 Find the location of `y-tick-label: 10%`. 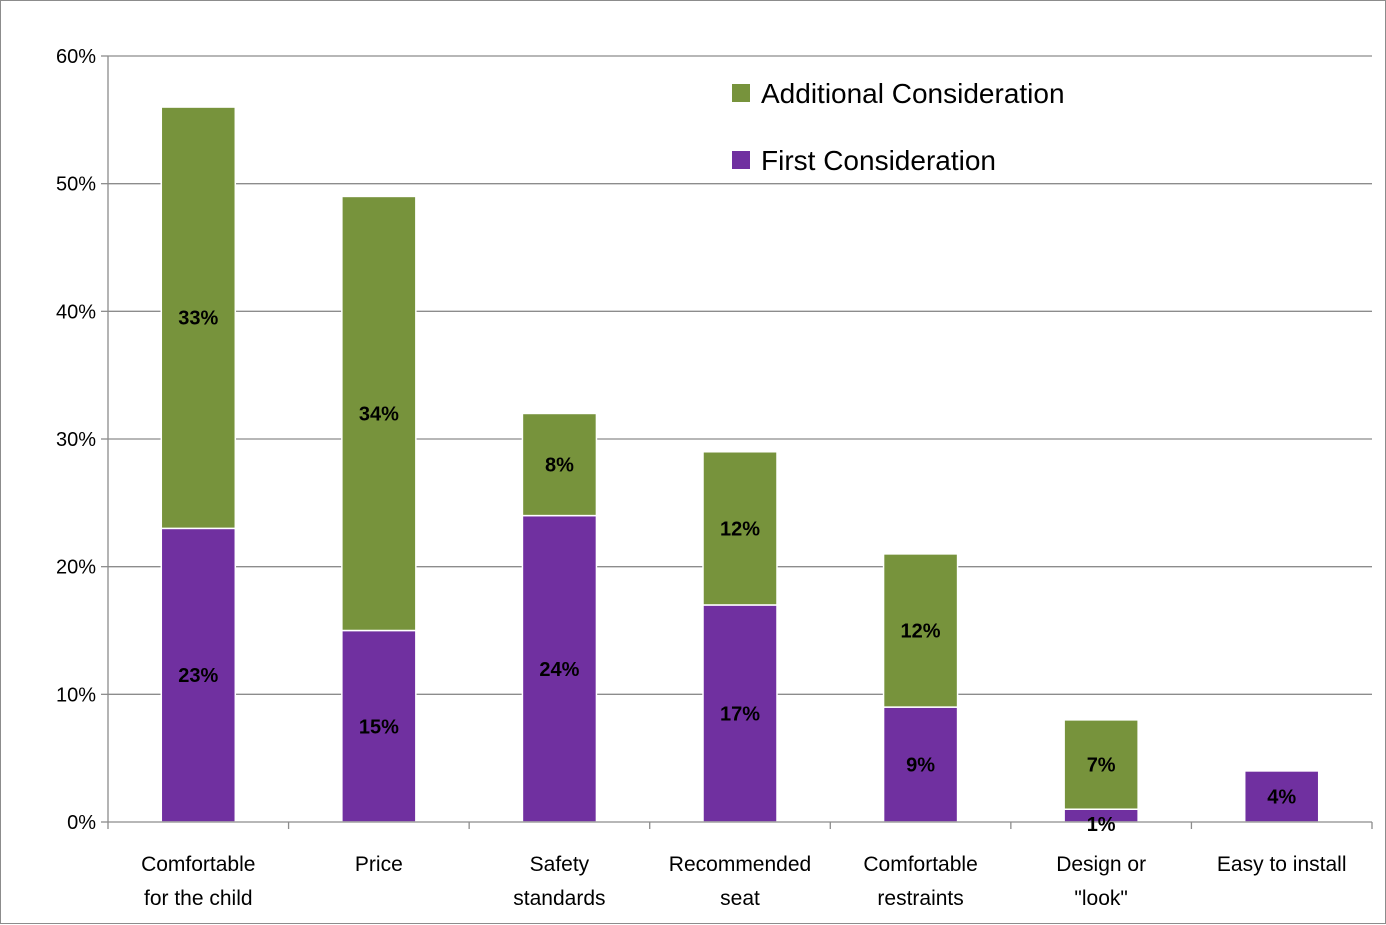

y-tick-label: 10% is located at coordinates (76, 695).